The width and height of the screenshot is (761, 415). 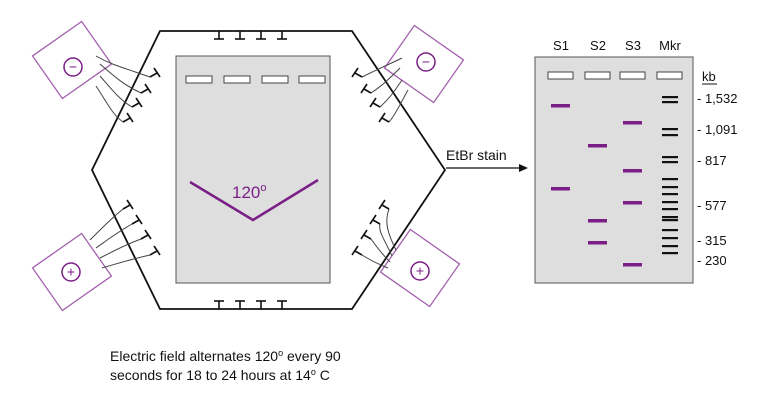 I want to click on size-label: - 1,091, so click(x=717, y=129).